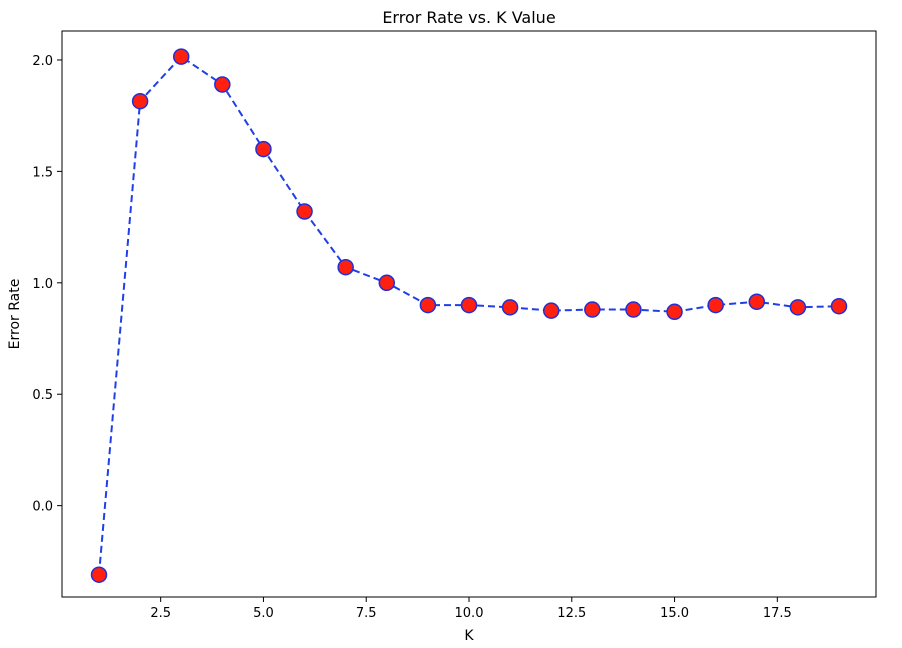  I want to click on x-tick-label: 5.0, so click(263, 613).